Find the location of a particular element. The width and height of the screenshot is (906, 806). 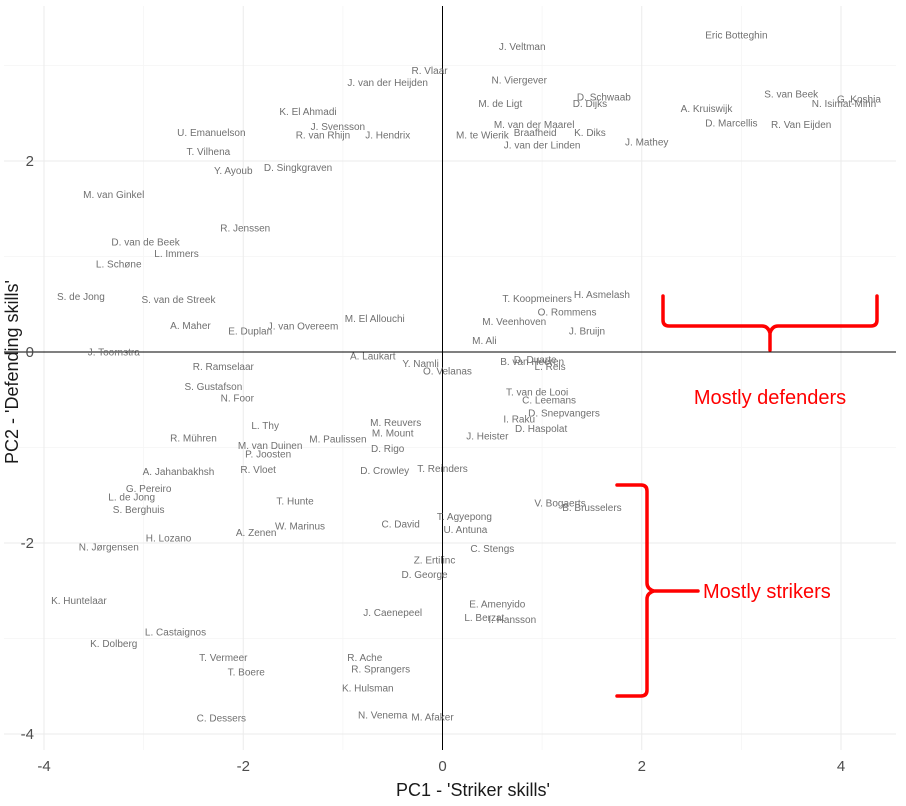

x-tick-label: -4 is located at coordinates (43, 766).